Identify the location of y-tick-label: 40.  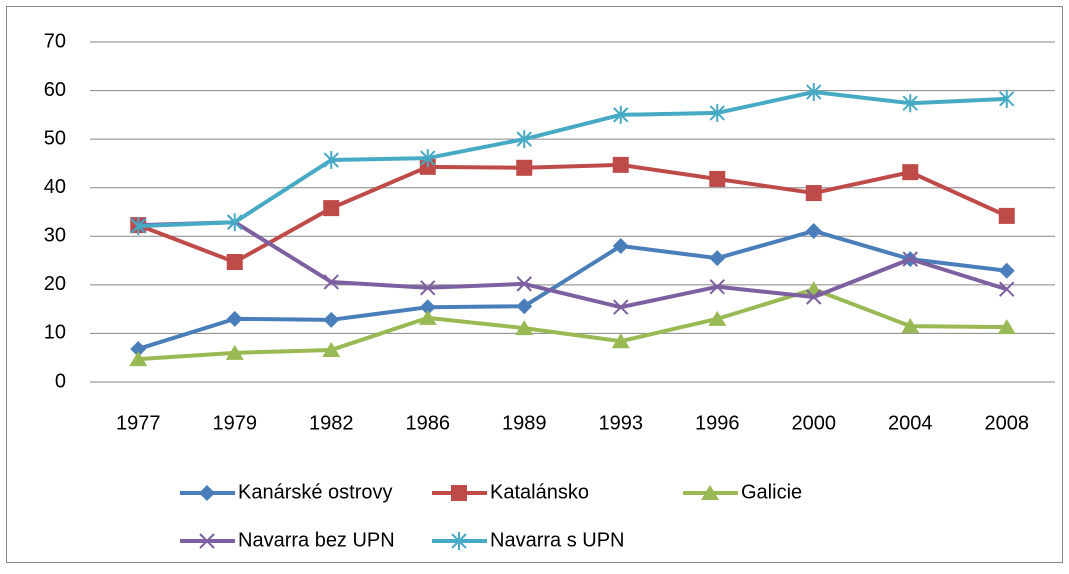
(55, 187).